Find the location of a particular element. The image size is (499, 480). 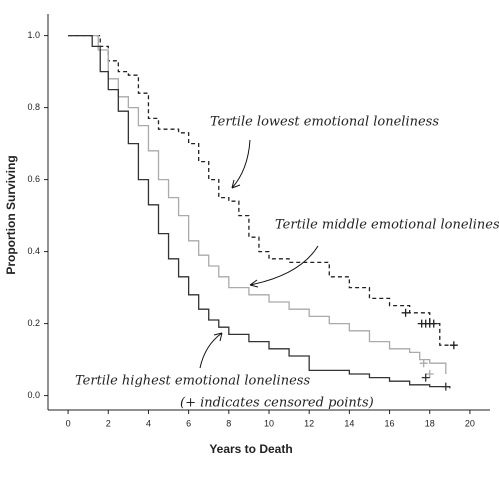

y-tick-label: 1.0 is located at coordinates (33, 35).